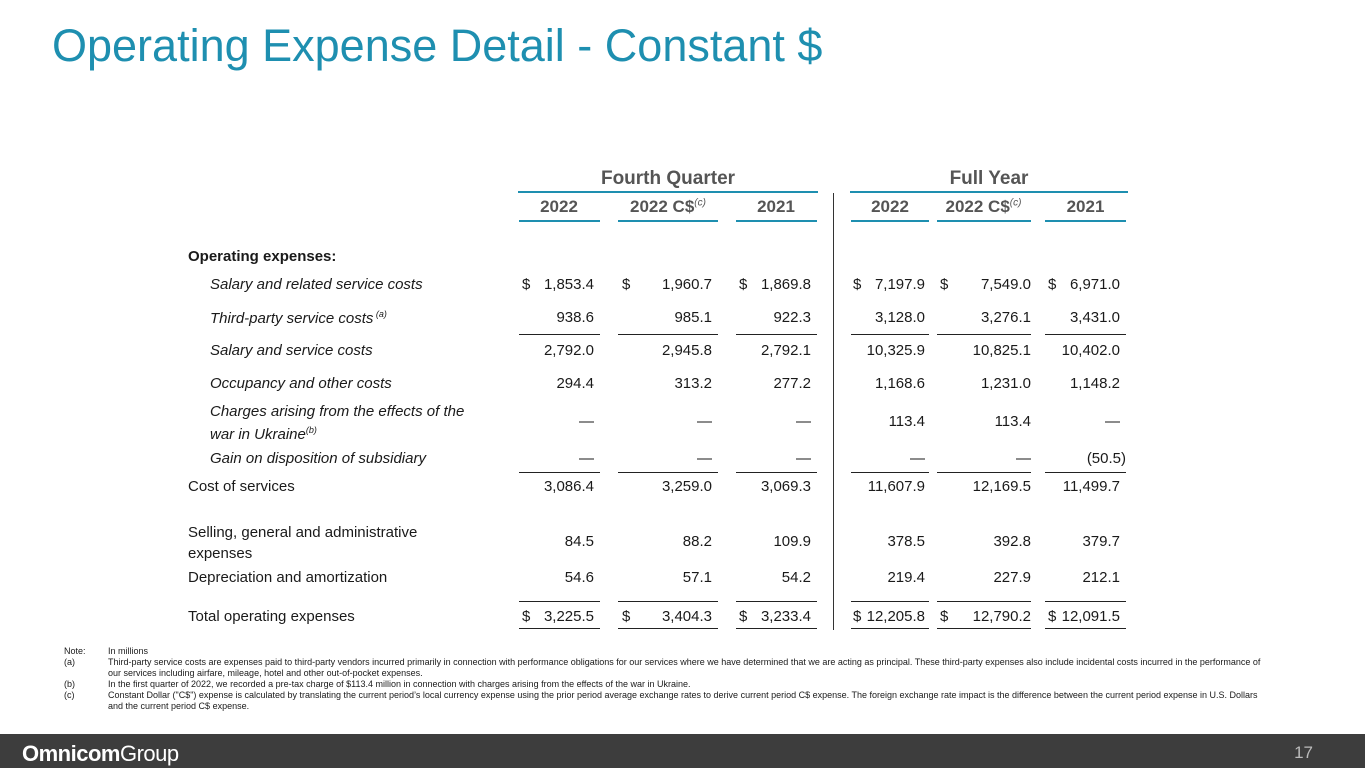 The image size is (1365, 768). What do you see at coordinates (686, 486) in the screenshot?
I see `table-cell: 3,259.0` at bounding box center [686, 486].